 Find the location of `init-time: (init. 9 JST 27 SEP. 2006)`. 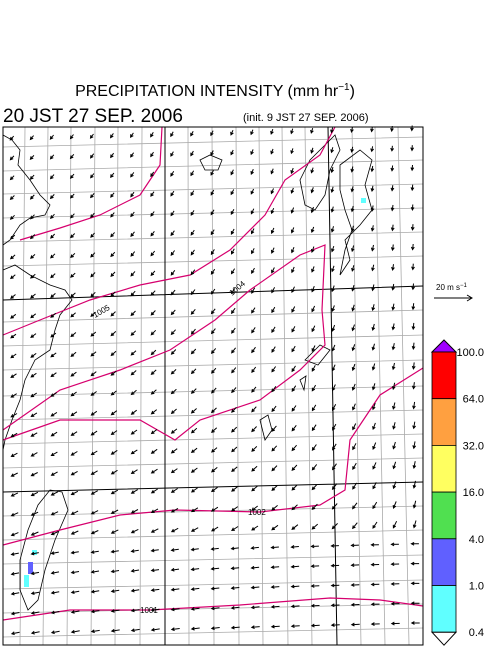

init-time: (init. 9 JST 27 SEP. 2006) is located at coordinates (306, 118).